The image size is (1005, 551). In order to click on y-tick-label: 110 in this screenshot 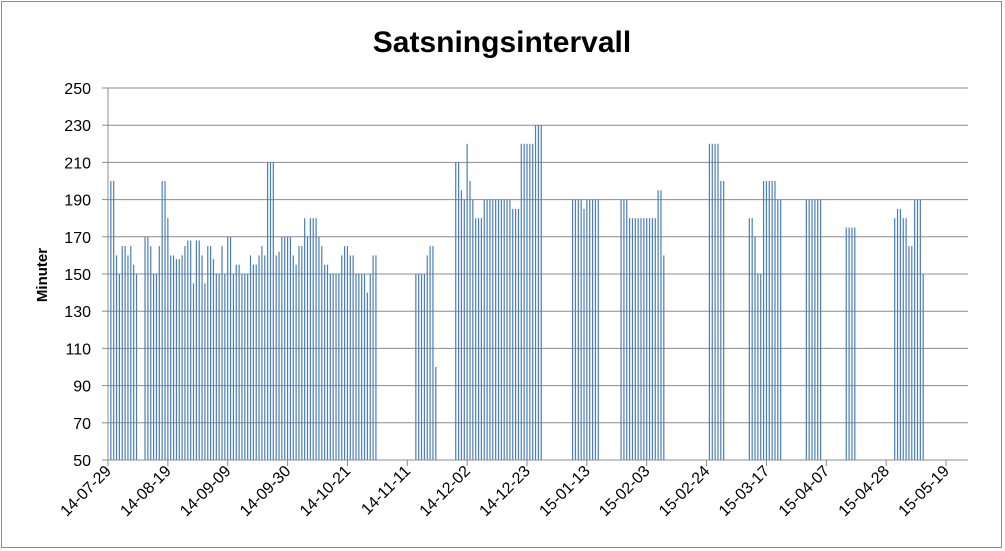, I will do `click(78, 349)`.